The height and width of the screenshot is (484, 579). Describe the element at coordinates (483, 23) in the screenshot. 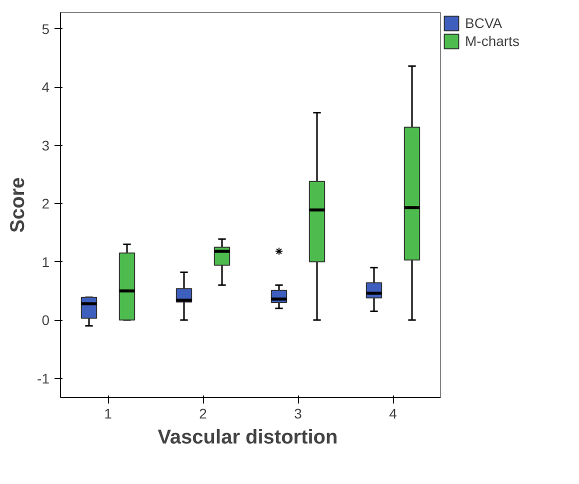

I see `legend-label: BCVA` at that location.